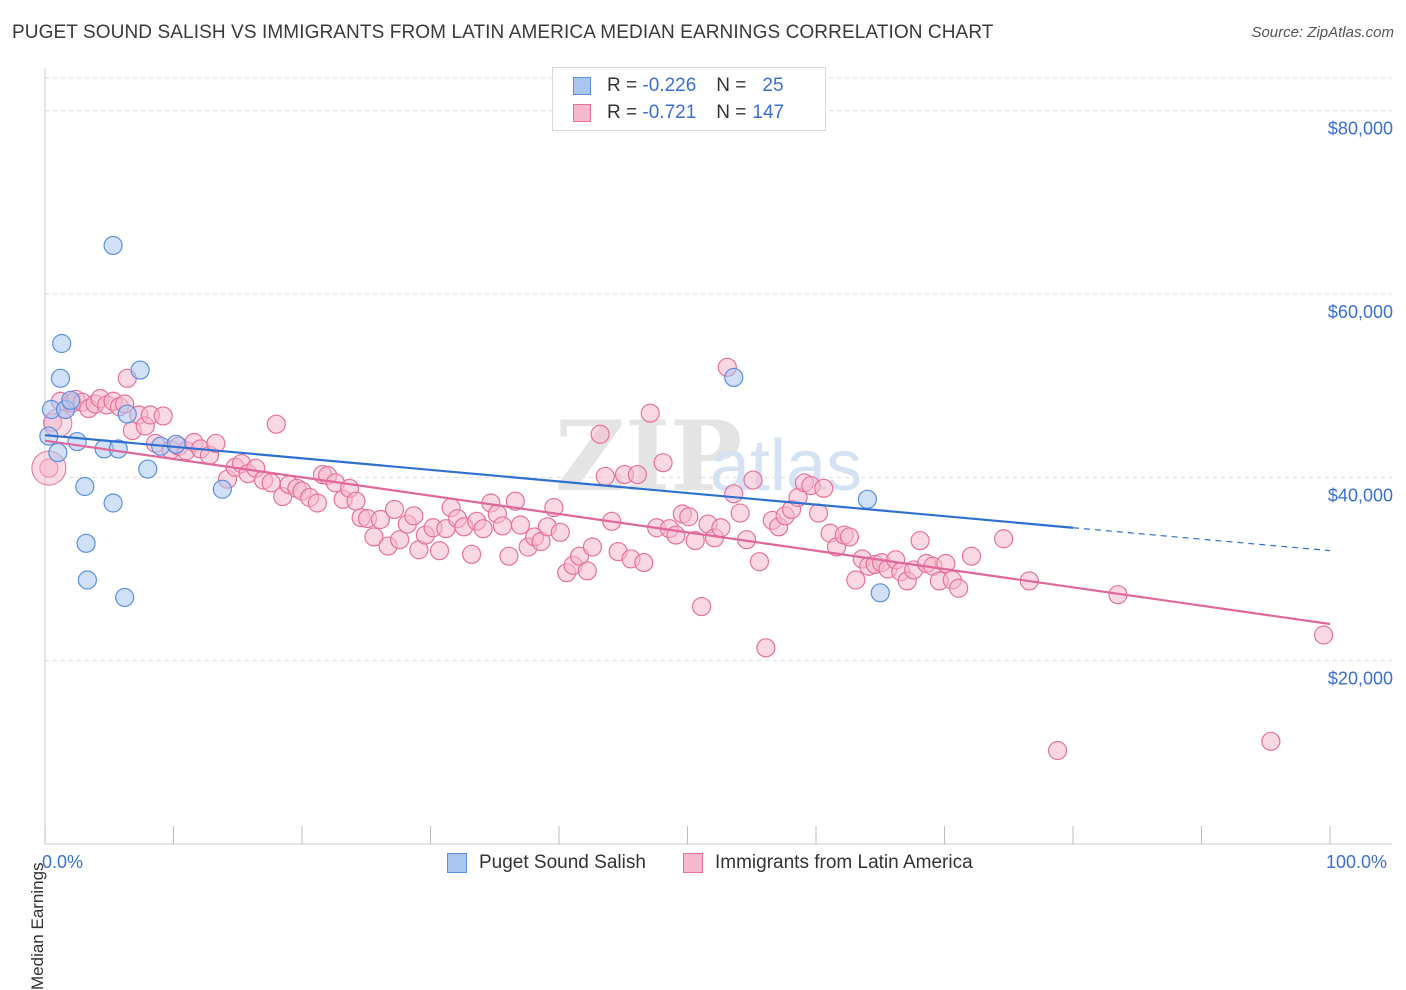 The height and width of the screenshot is (990, 1406). I want to click on legend-row-latin: R = -0.721 N = 147, so click(678, 113).